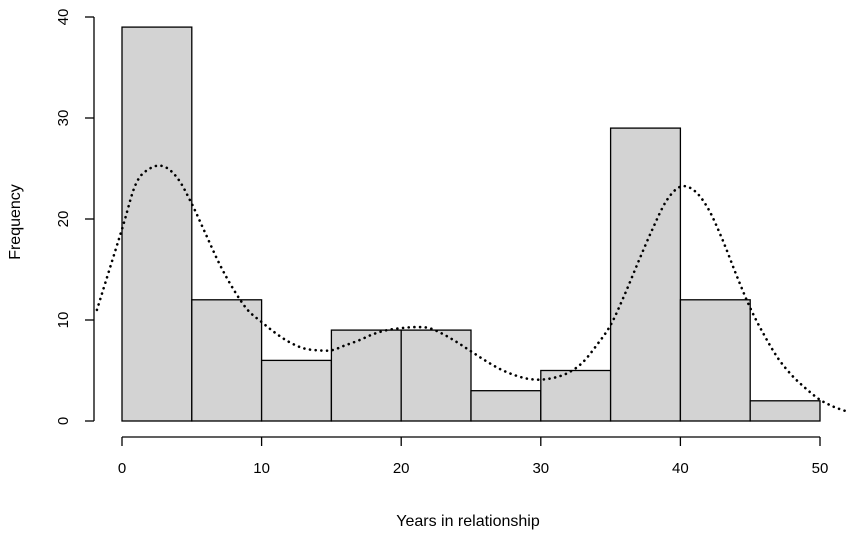 The image size is (851, 536). Describe the element at coordinates (63, 421) in the screenshot. I see `y-tick-label-0: 0` at that location.